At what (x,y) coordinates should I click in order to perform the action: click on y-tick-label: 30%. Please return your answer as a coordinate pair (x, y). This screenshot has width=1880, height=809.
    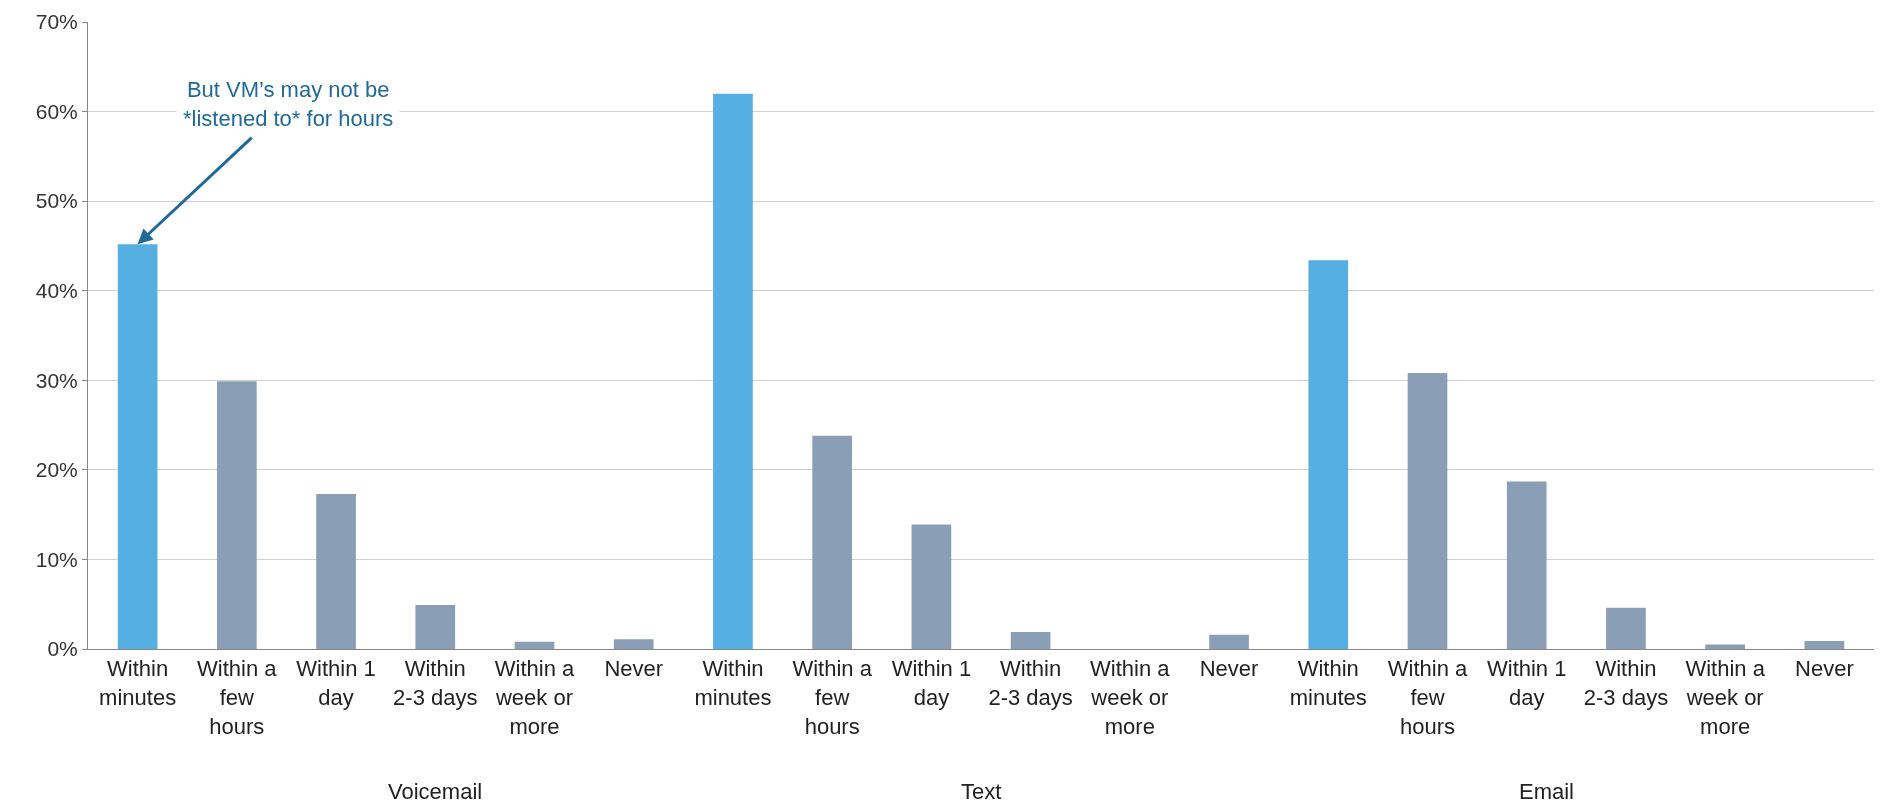
    Looking at the image, I should click on (56, 380).